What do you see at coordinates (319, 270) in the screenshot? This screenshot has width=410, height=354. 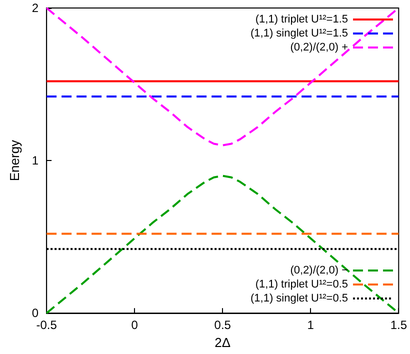 I see `legend-label: (0,2)/(2,0) −` at bounding box center [319, 270].